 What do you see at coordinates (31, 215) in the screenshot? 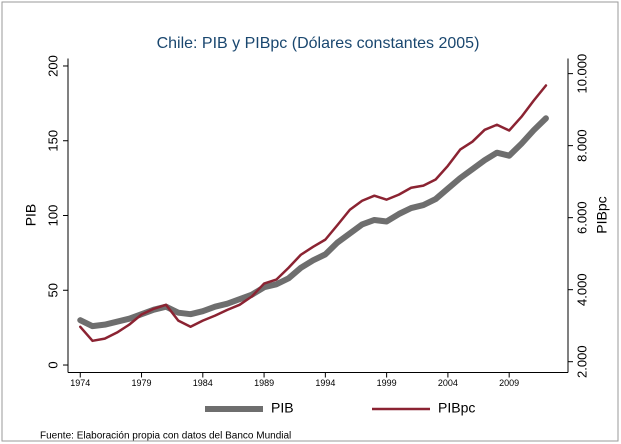
I see `y-axis-title: PIB` at bounding box center [31, 215].